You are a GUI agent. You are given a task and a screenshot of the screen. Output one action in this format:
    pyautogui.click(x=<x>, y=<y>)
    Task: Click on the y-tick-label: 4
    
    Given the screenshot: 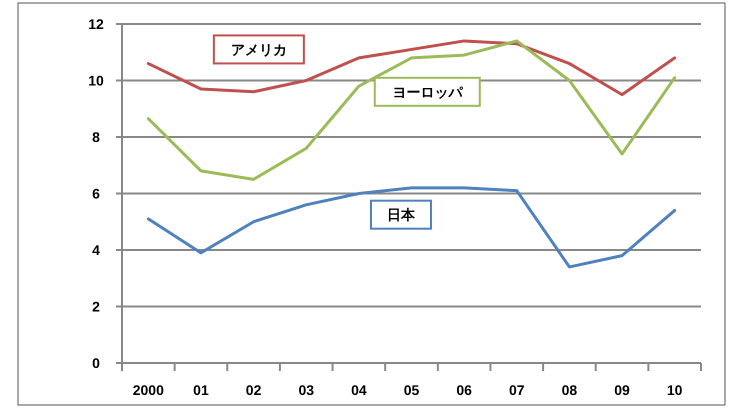 What is the action you would take?
    pyautogui.click(x=96, y=250)
    